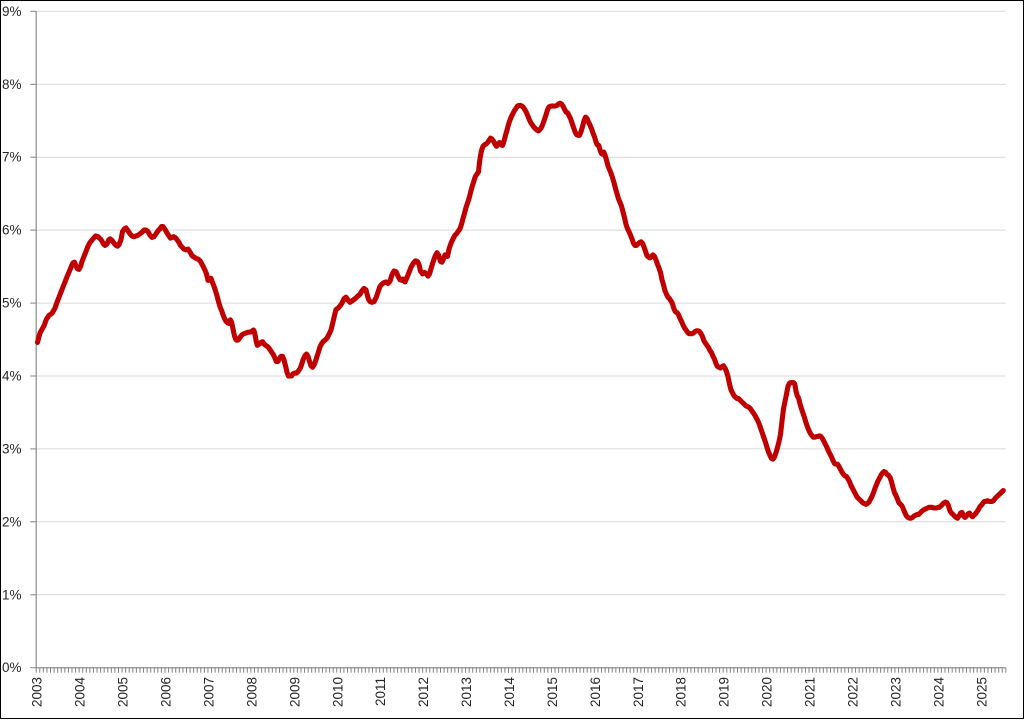  I want to click on svg-text: 9%, so click(12, 11).